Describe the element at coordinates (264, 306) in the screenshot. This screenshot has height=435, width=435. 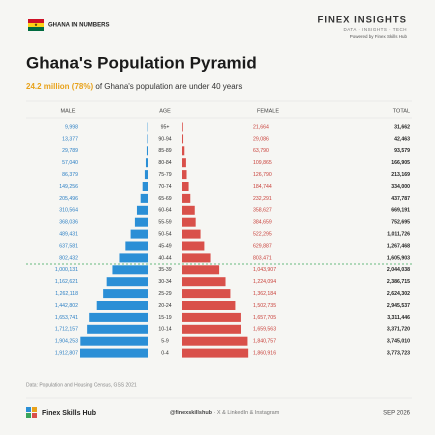
I see `female-value-label: 1,502,735` at that location.